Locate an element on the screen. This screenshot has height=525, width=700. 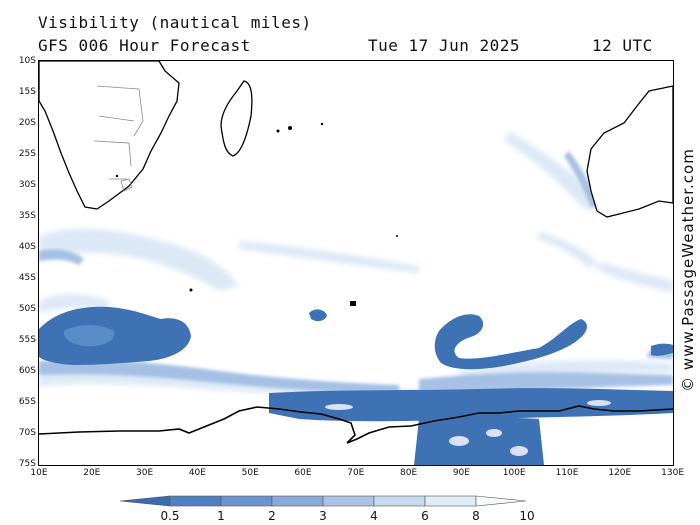
longitude-label: 60E is located at coordinates (303, 473).